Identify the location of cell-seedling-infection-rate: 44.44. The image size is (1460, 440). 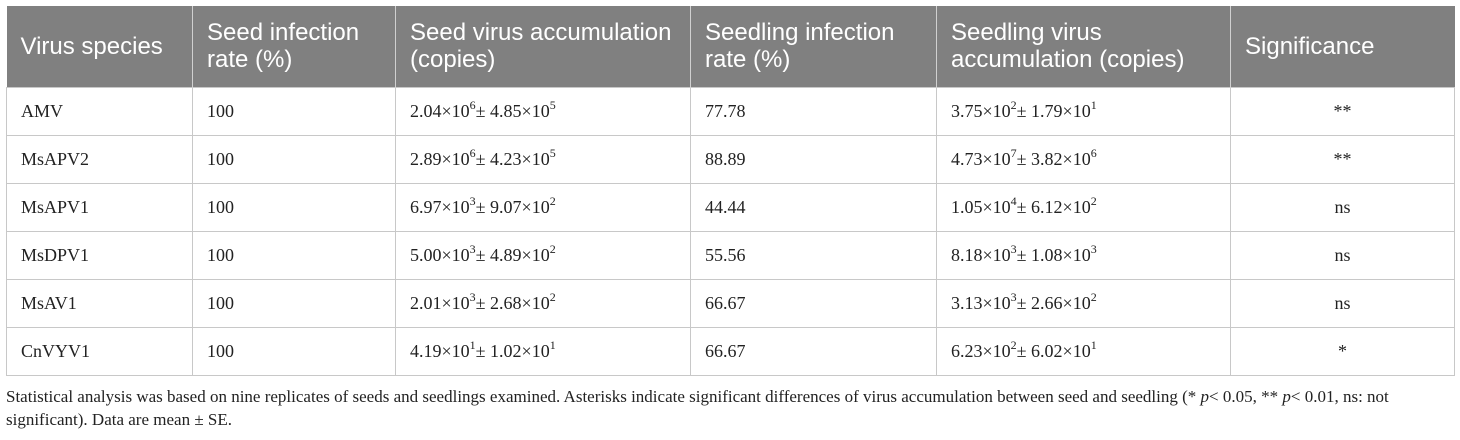
(813, 207).